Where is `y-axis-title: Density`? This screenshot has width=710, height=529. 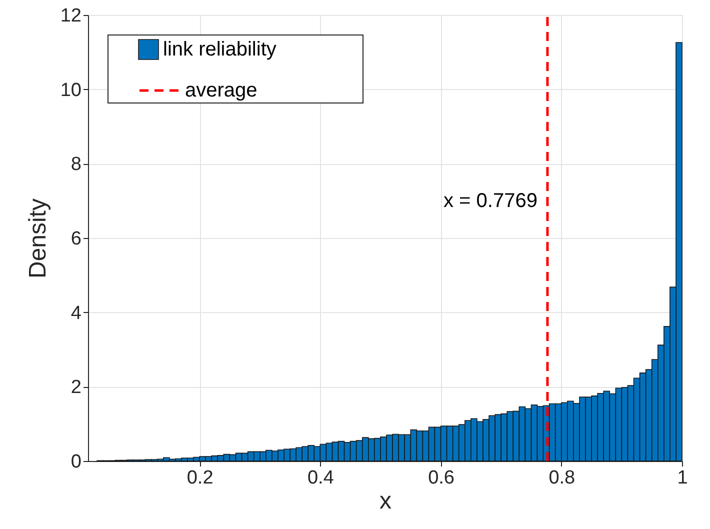
y-axis-title: Density is located at coordinates (38, 238).